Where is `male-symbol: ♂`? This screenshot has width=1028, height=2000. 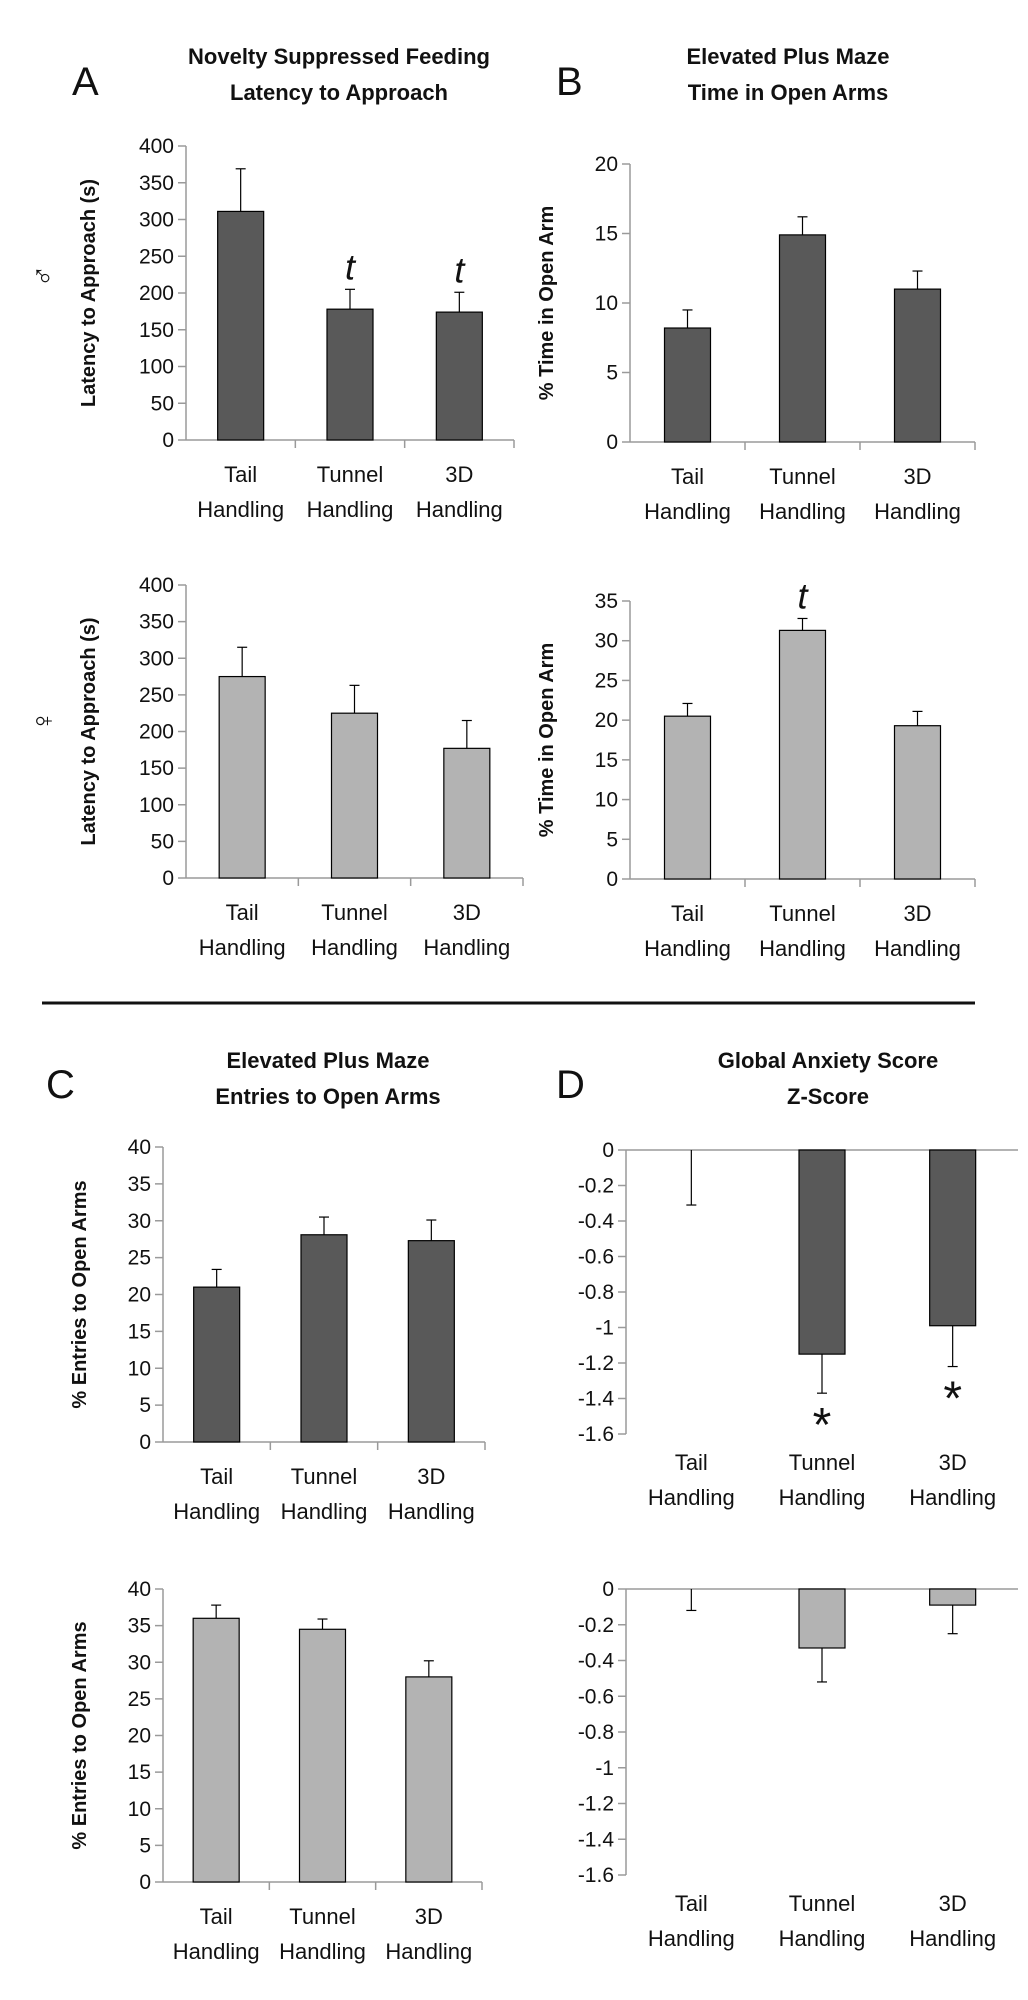 male-symbol: ♂ is located at coordinates (43, 276).